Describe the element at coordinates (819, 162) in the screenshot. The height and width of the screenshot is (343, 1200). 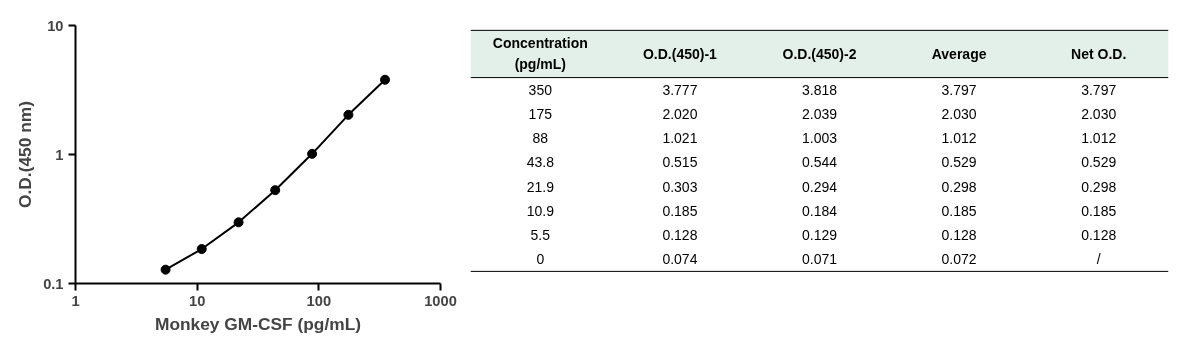
I see `text: 0.544` at that location.